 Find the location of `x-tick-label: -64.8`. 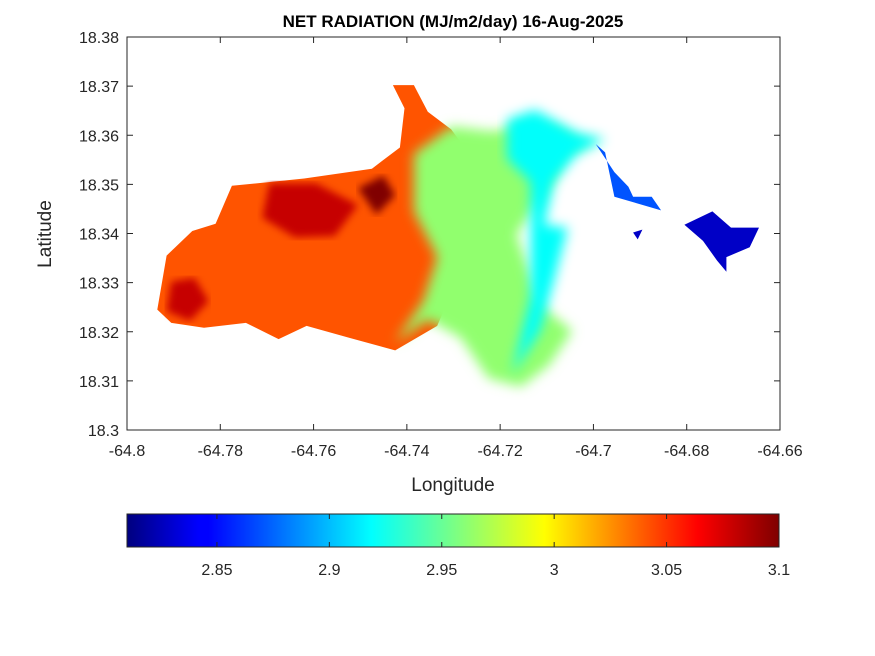

x-tick-label: -64.8 is located at coordinates (127, 451).